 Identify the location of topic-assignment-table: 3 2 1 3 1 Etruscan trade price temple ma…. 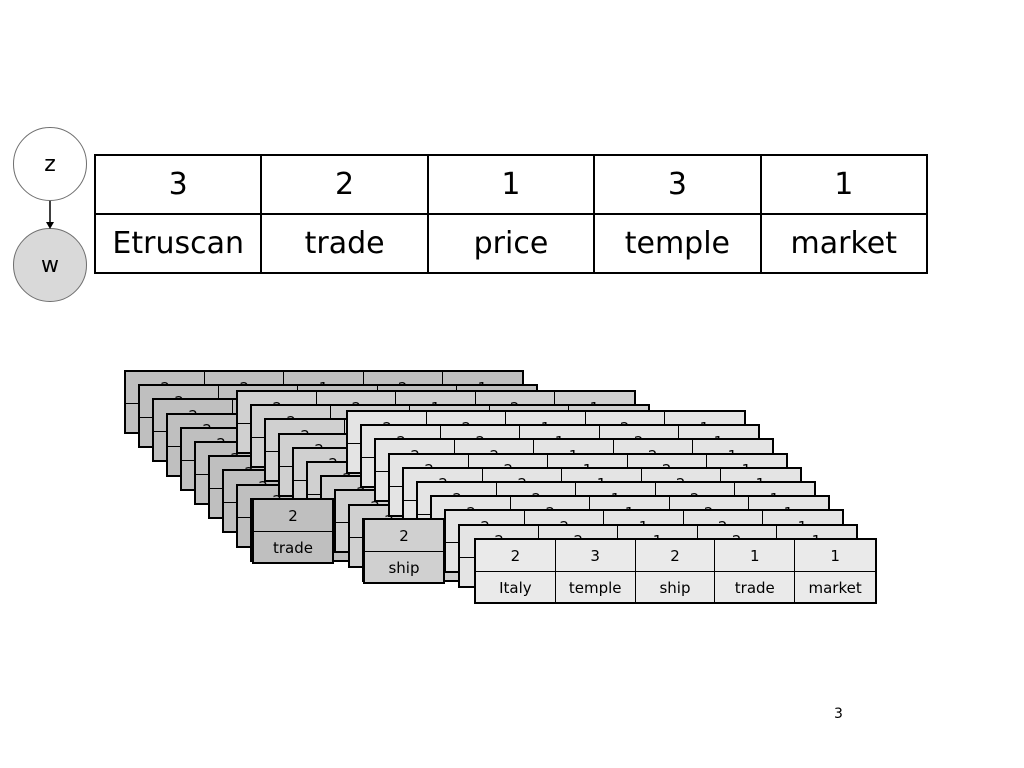
(511, 214).